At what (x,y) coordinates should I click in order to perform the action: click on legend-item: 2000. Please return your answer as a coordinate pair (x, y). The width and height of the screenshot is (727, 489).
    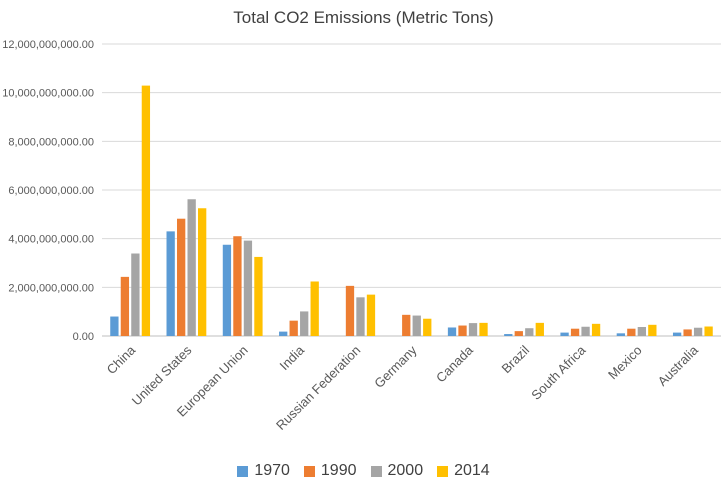
    Looking at the image, I should click on (397, 471).